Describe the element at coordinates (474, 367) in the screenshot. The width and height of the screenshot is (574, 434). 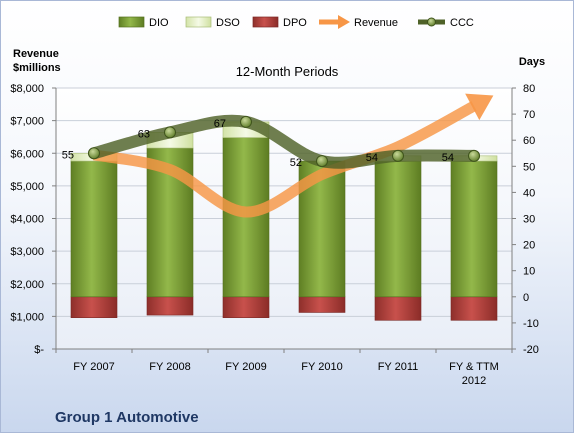
I see `x-tick-label: FY & TTM` at that location.